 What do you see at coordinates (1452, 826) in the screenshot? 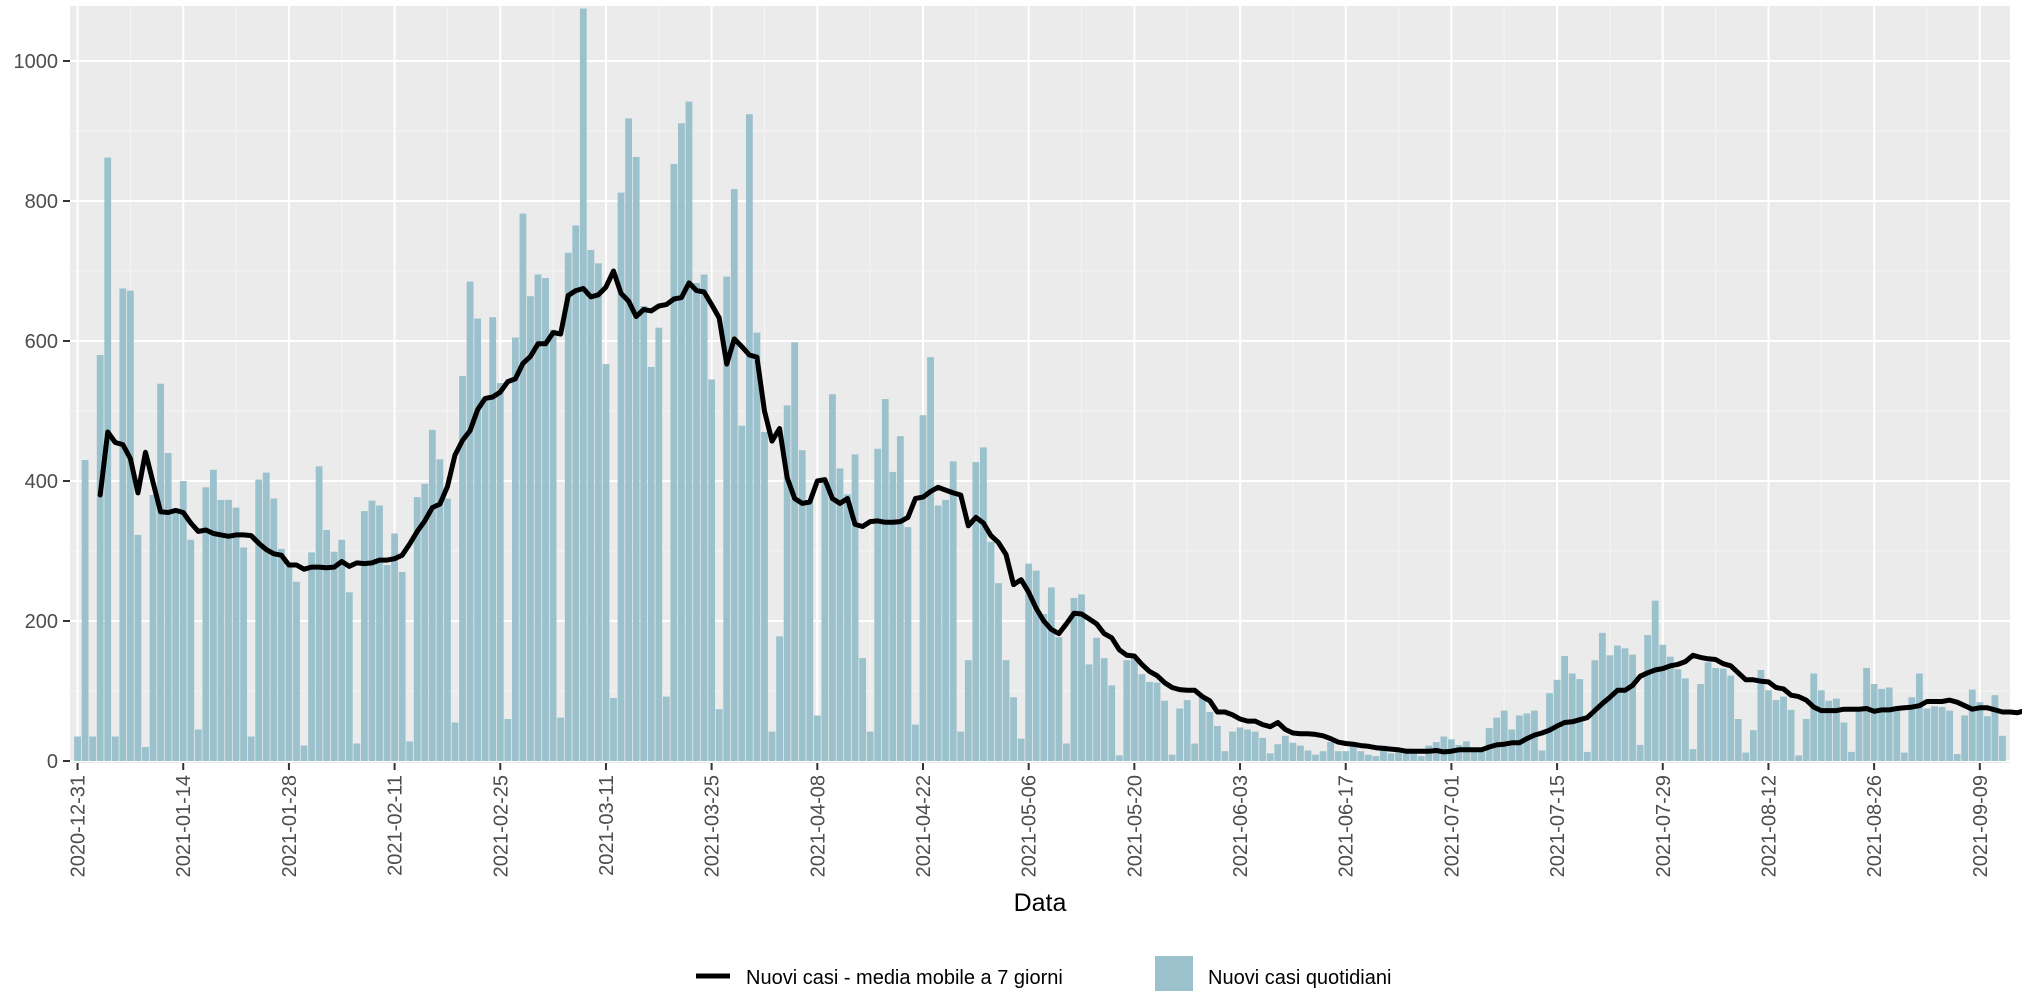
I see `x-tick-label: 2021-07-01` at bounding box center [1452, 826].